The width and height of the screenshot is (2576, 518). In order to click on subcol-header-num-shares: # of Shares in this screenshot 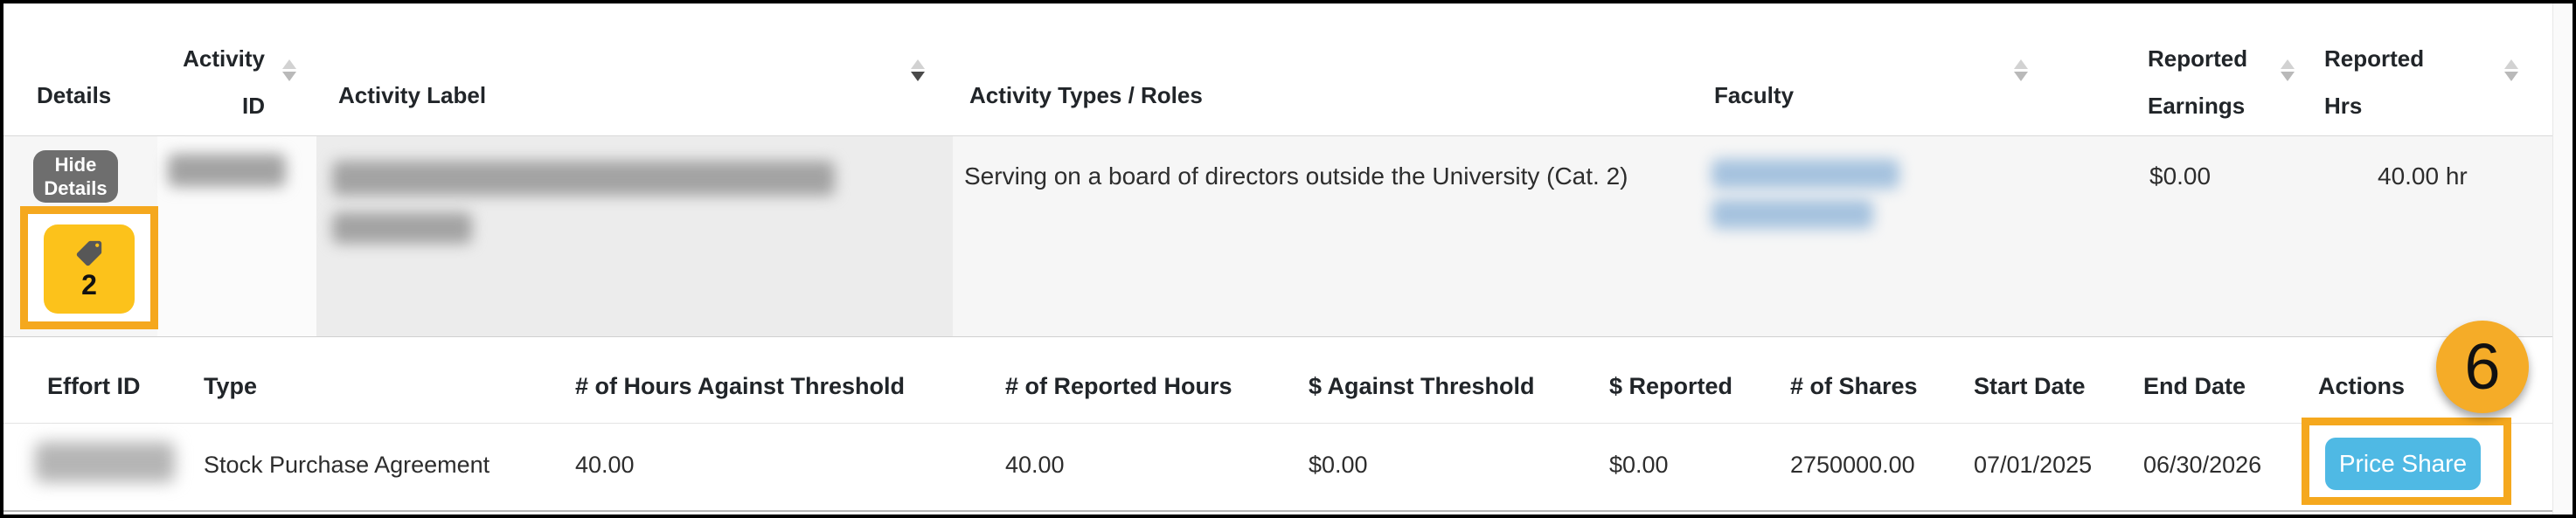, I will do `click(1854, 386)`.